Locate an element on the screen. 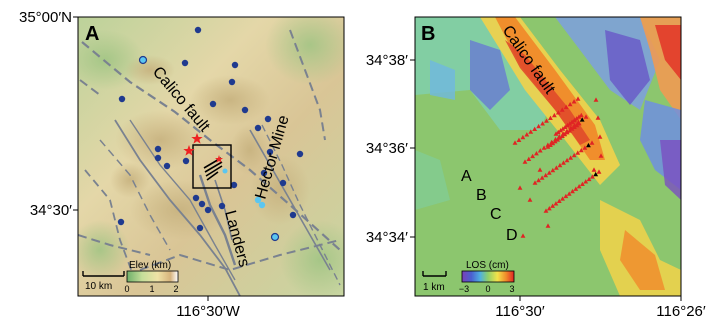  profile-a-label: A is located at coordinates (466, 176).